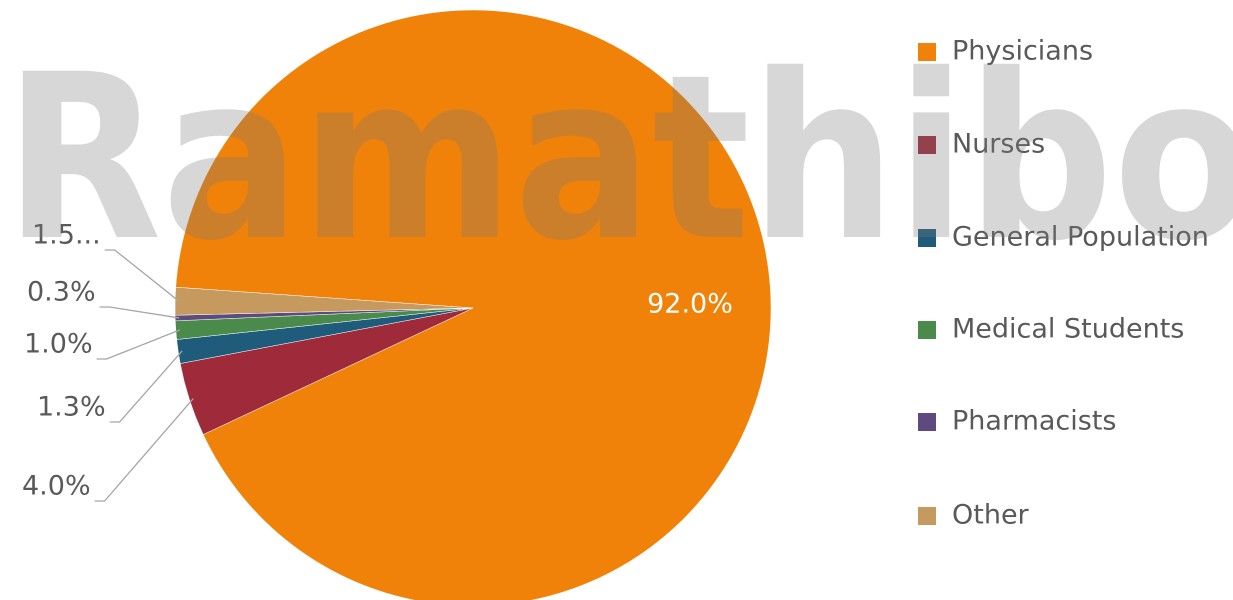 This screenshot has width=1233, height=600. What do you see at coordinates (1022, 51) in the screenshot?
I see `legend-label: Physicians` at bounding box center [1022, 51].